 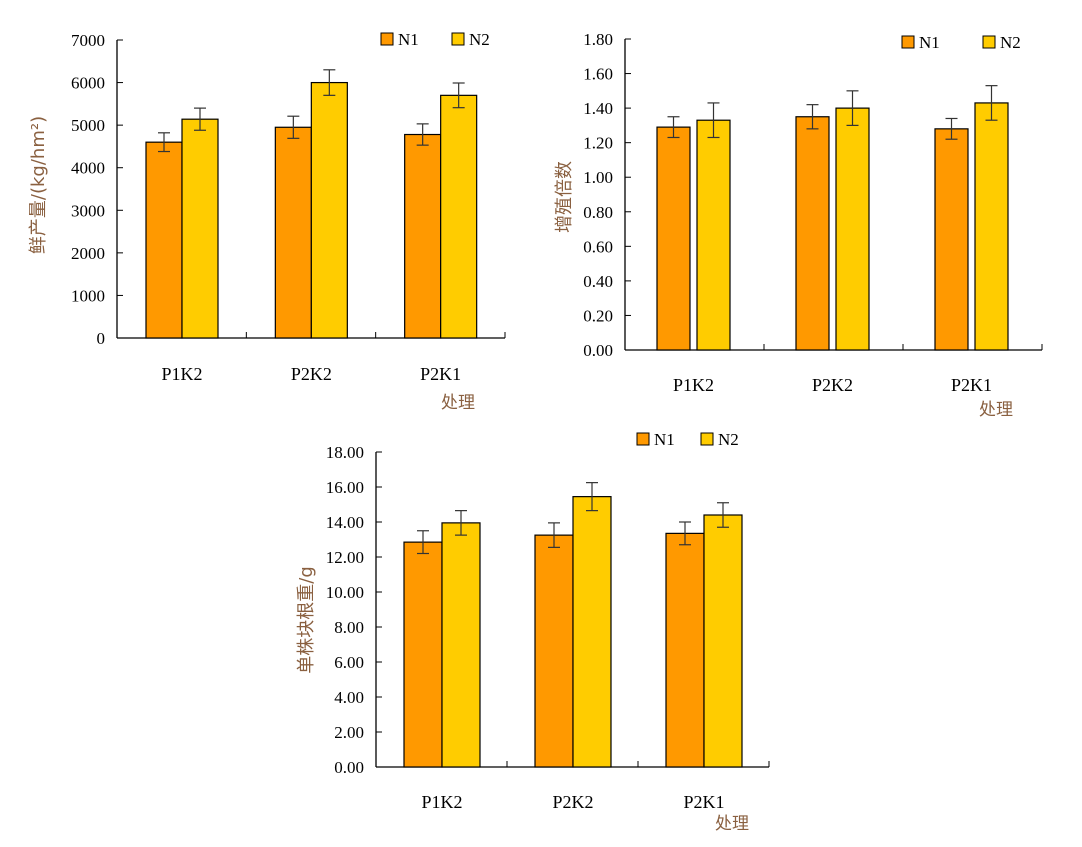 What do you see at coordinates (598, 74) in the screenshot?
I see `y-tick-label: 1.60` at bounding box center [598, 74].